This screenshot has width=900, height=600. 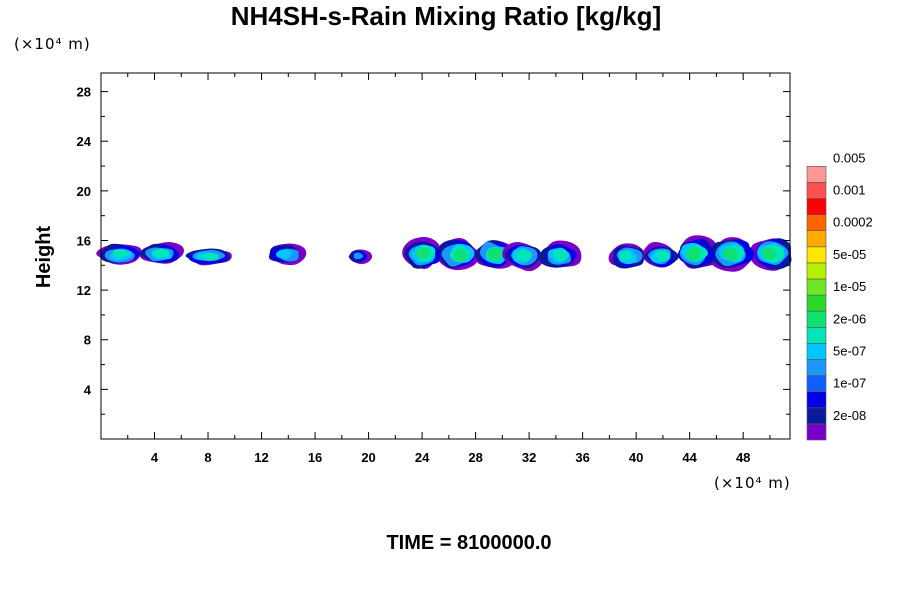 I want to click on x-tick-label: 40, so click(x=636, y=457).